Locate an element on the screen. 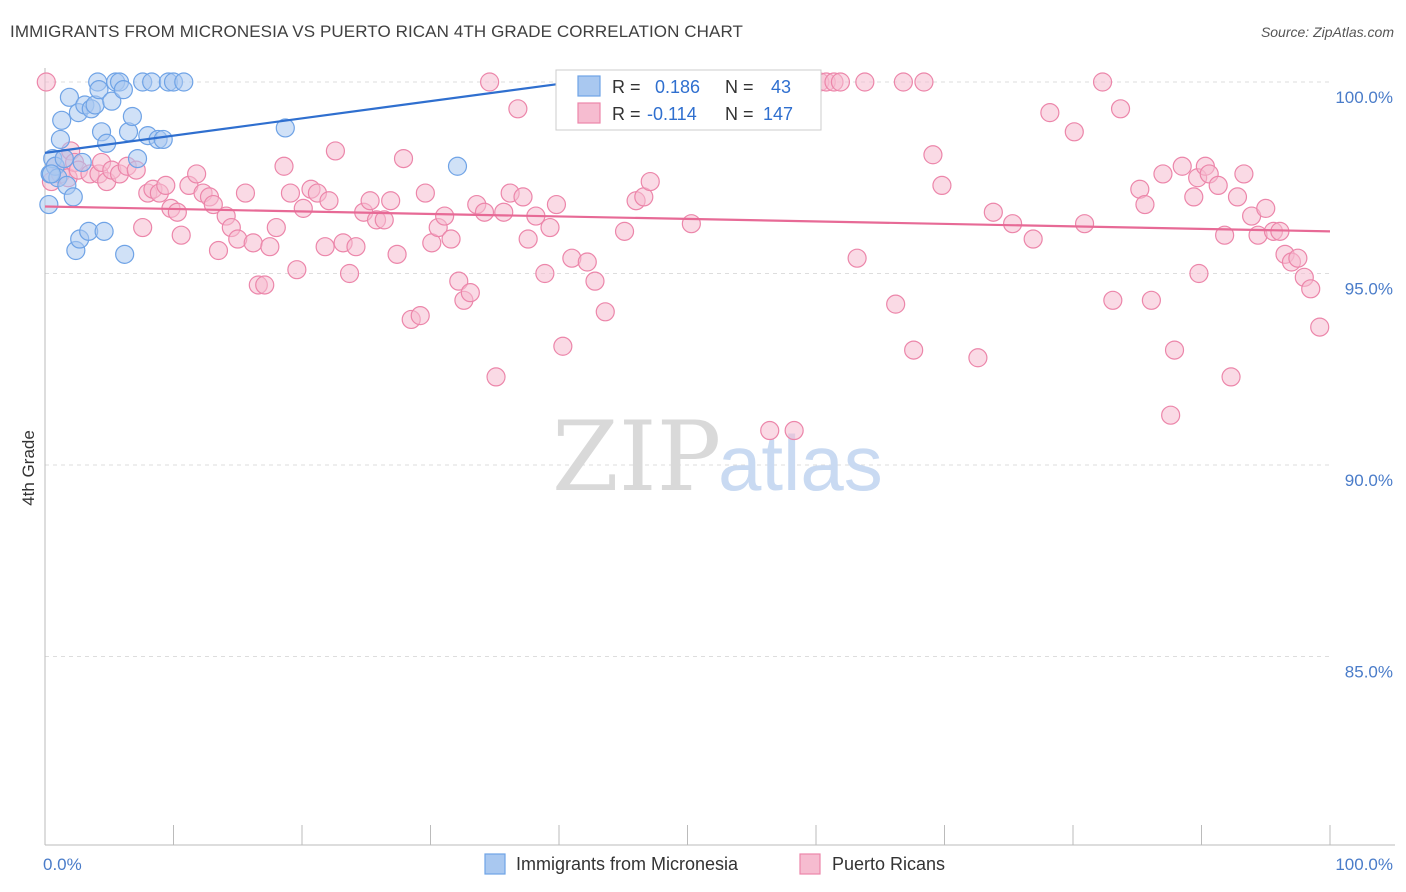  y-tick-label-0: 100.0% is located at coordinates (1364, 97).